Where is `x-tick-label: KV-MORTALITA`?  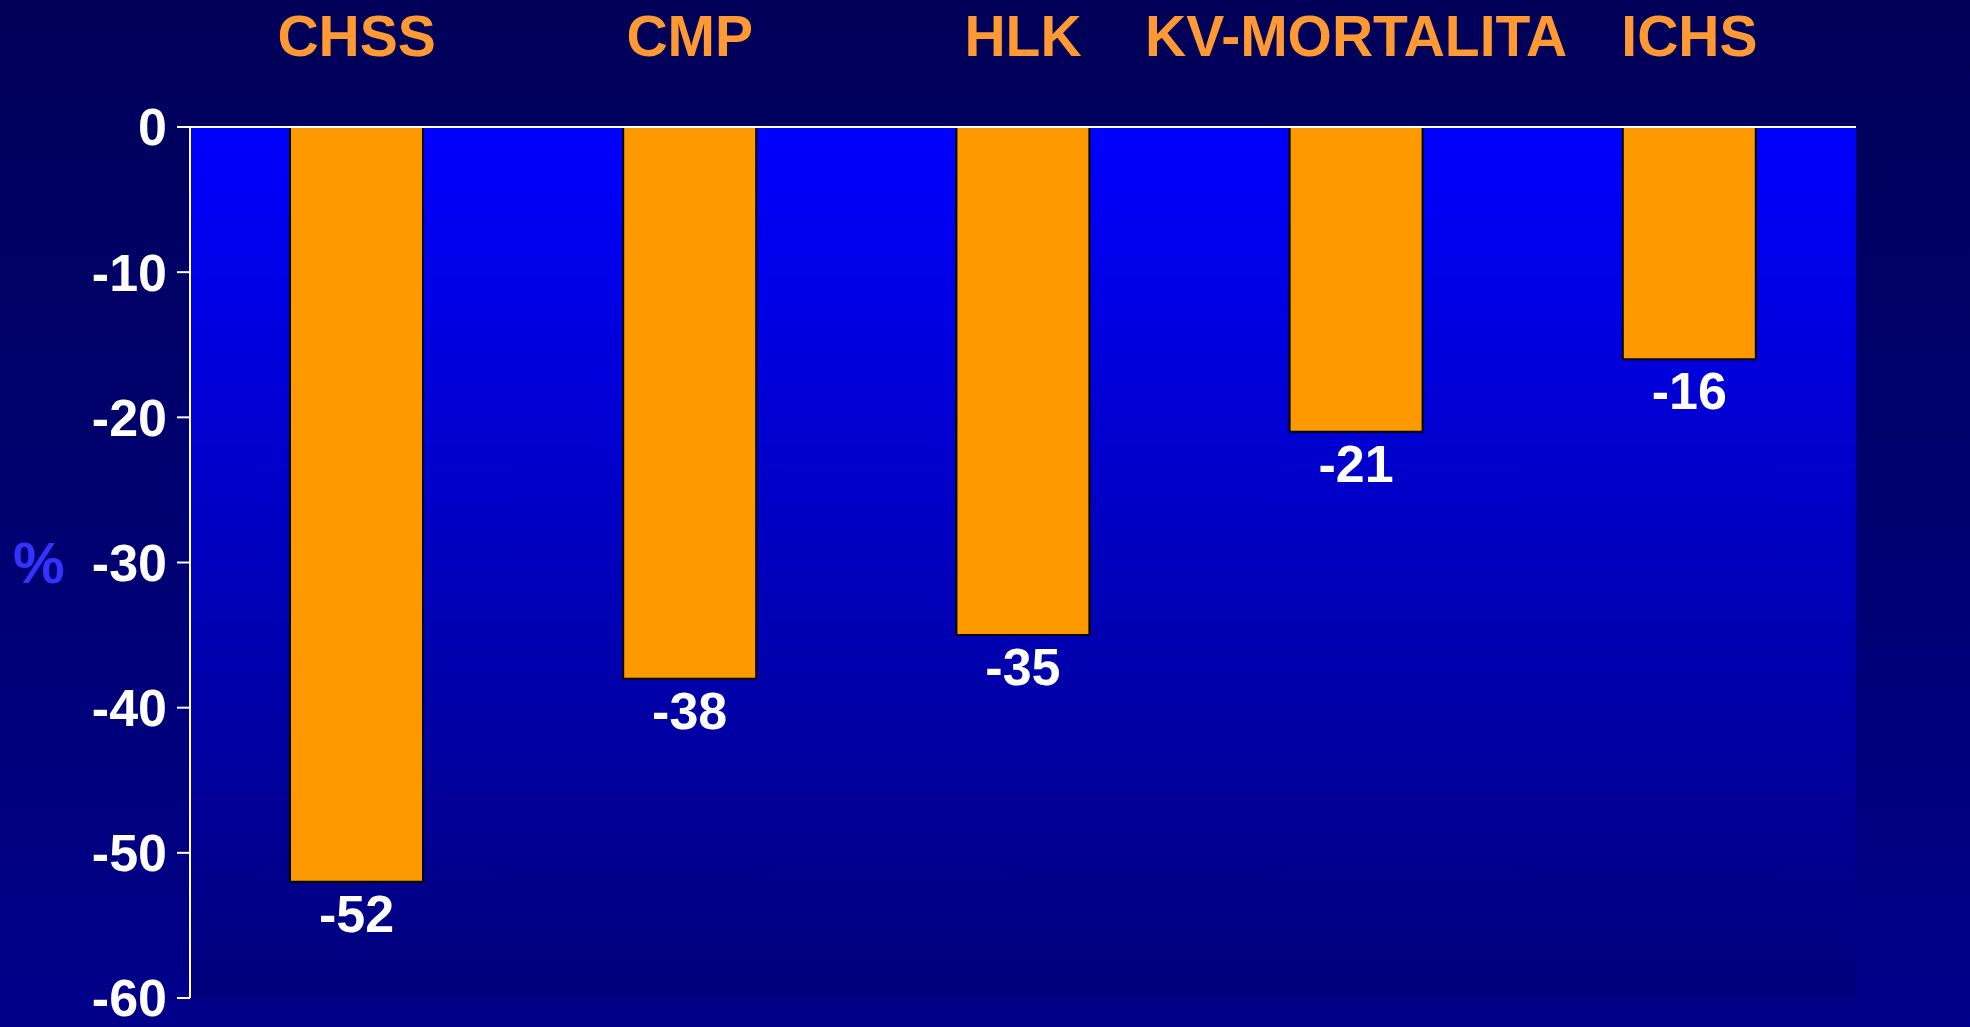 x-tick-label: KV-MORTALITA is located at coordinates (1356, 36).